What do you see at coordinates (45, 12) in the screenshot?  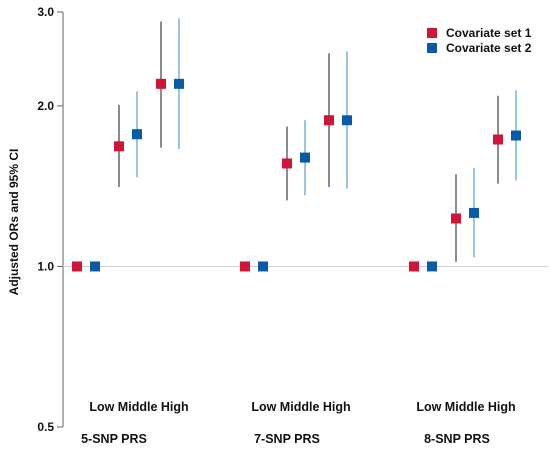 I see `y-tick-label: 3.0` at bounding box center [45, 12].